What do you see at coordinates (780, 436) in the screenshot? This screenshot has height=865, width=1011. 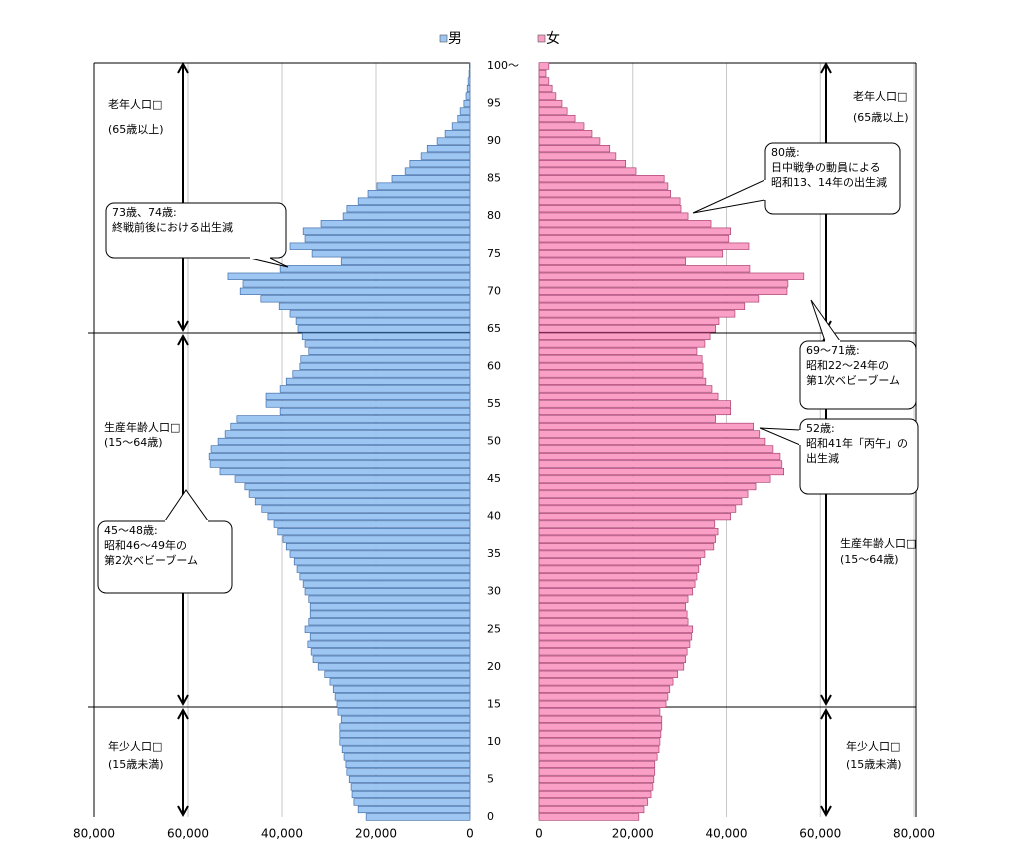 I see `callout-tail` at bounding box center [780, 436].